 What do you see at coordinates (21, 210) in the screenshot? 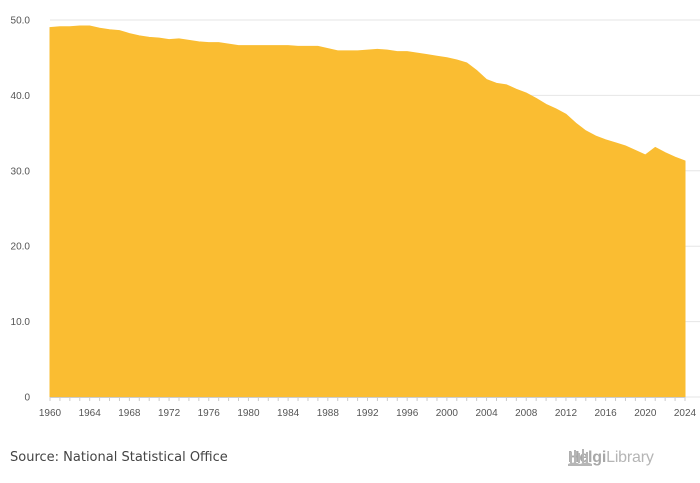
I see `y-axis-ticks: 0 10.0 20.0 30.0 40.0 50.0` at bounding box center [21, 210].